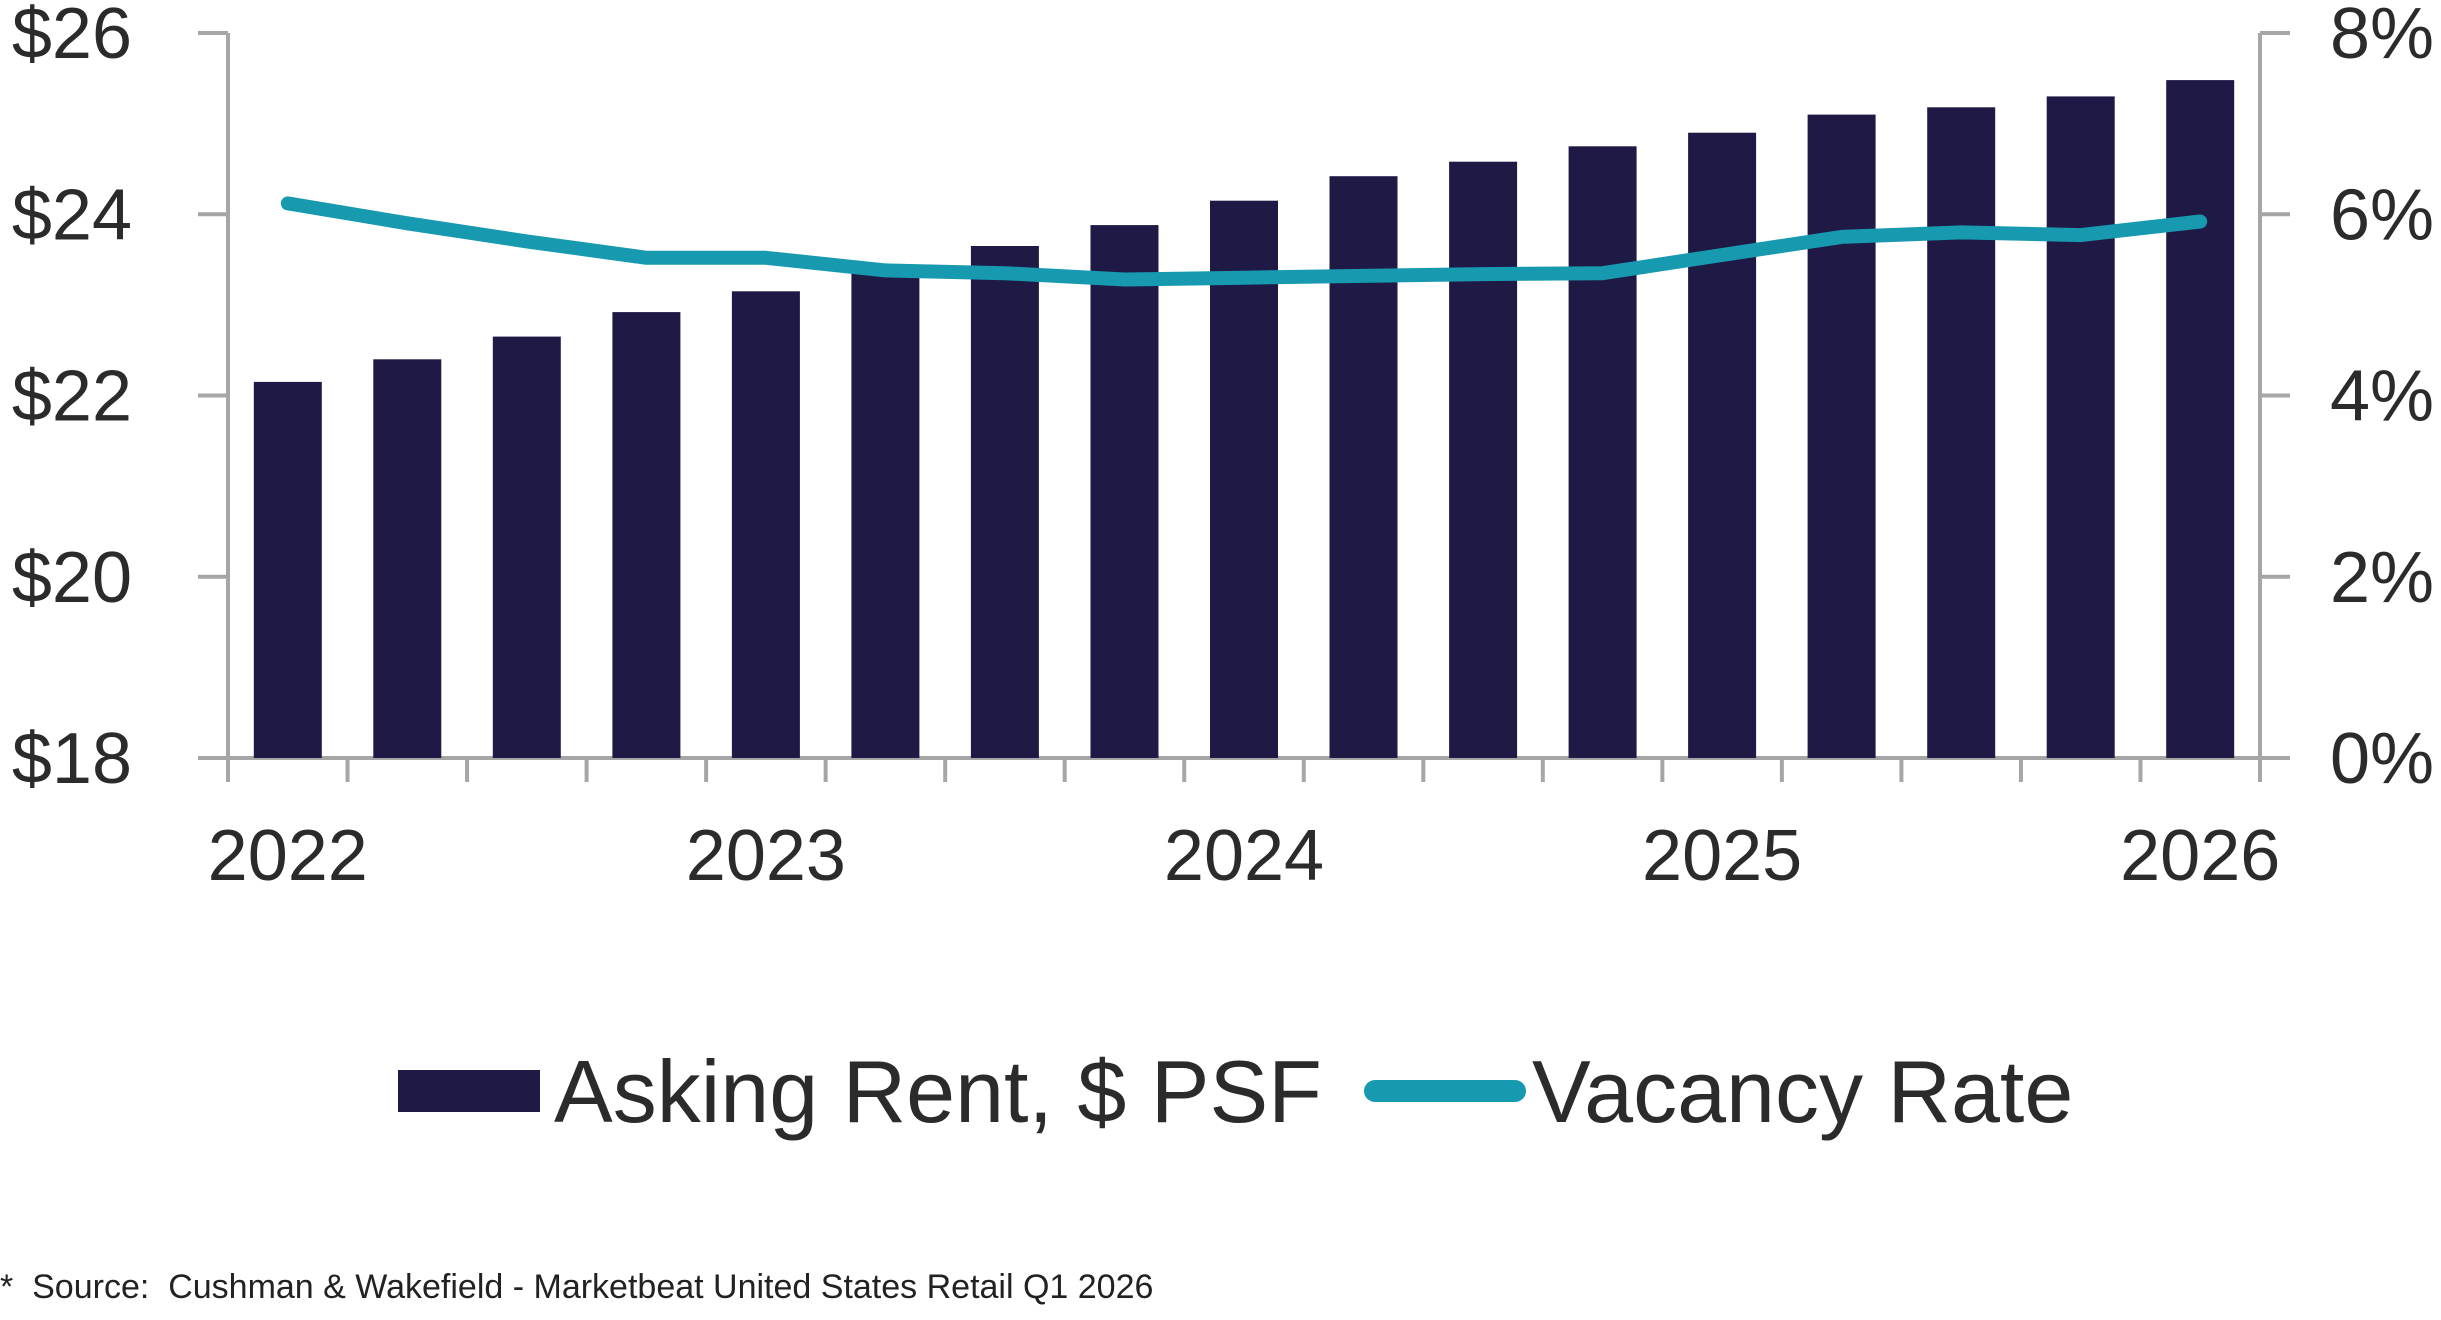 The image size is (2441, 1320). Describe the element at coordinates (288, 856) in the screenshot. I see `x-tick-label: 2022` at that location.